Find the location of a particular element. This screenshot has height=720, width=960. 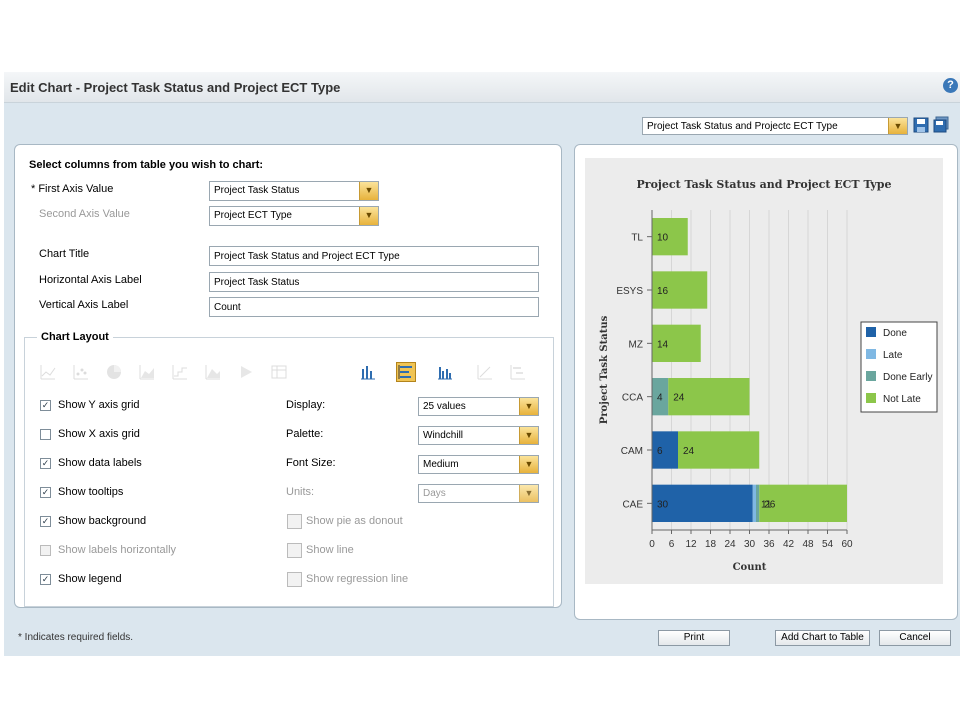

data-label: 6 is located at coordinates (660, 451).